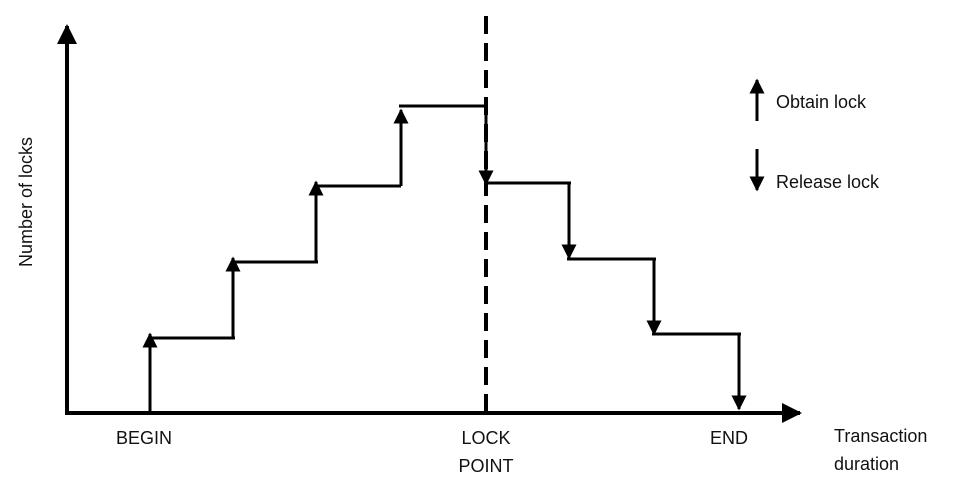  What do you see at coordinates (26, 202) in the screenshot?
I see `y-axis-label: Number of locks` at bounding box center [26, 202].